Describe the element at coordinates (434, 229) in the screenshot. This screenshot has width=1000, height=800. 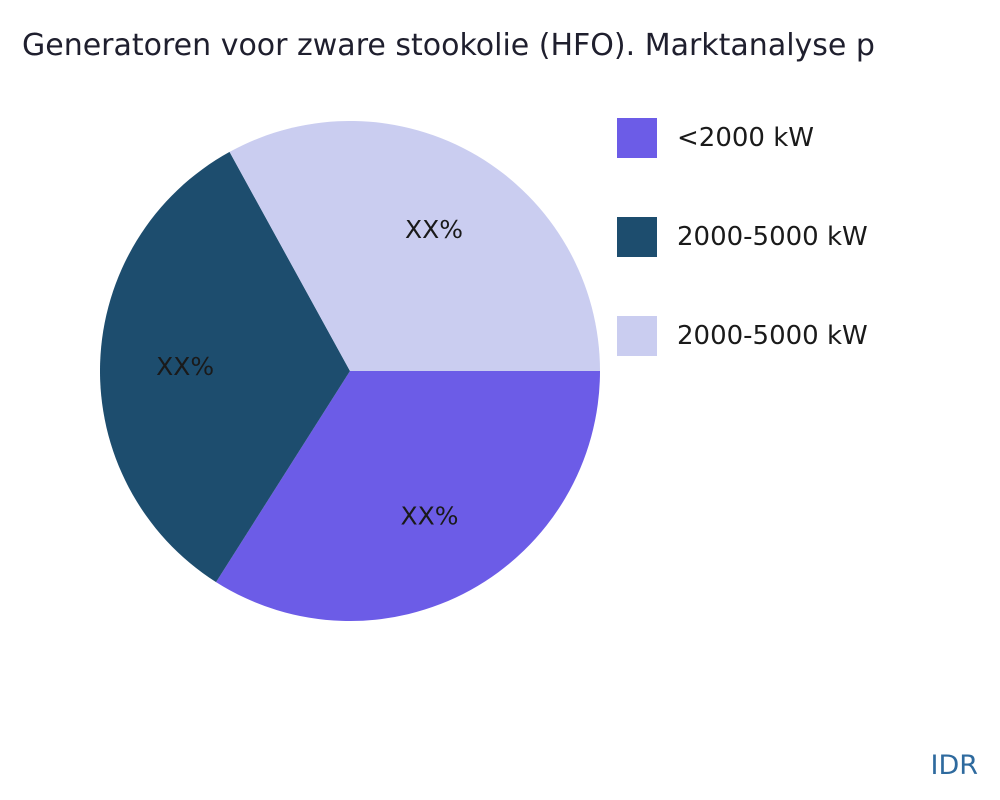
I see `pie-slice-value-label-3: XX%` at that location.